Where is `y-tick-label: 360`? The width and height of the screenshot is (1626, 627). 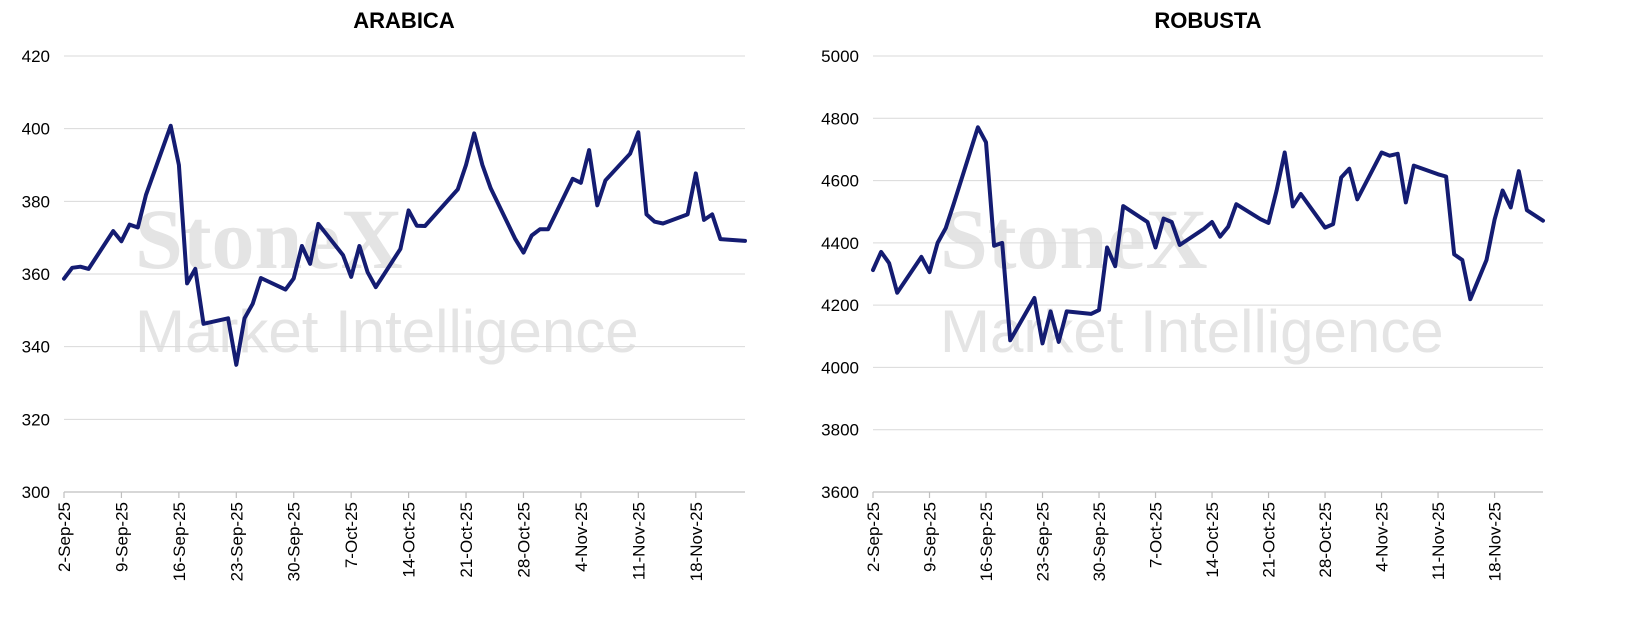
y-tick-label: 360 is located at coordinates (36, 274).